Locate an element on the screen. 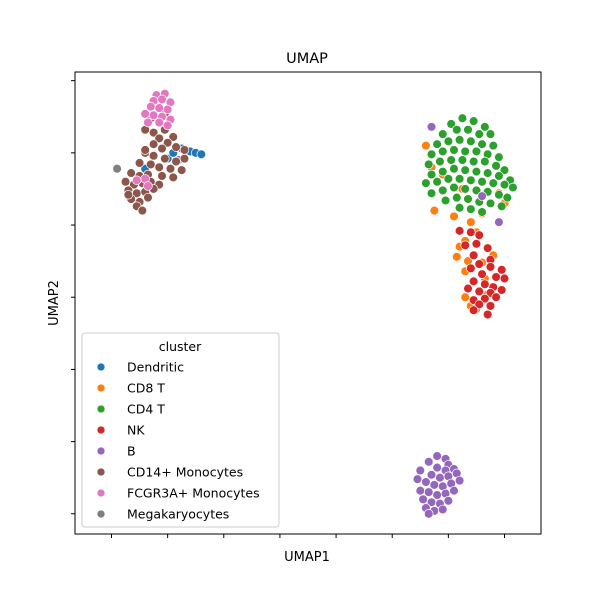 The width and height of the screenshot is (600, 600). legend-label-megakaryocytes: Megakaryocytes is located at coordinates (178, 514).